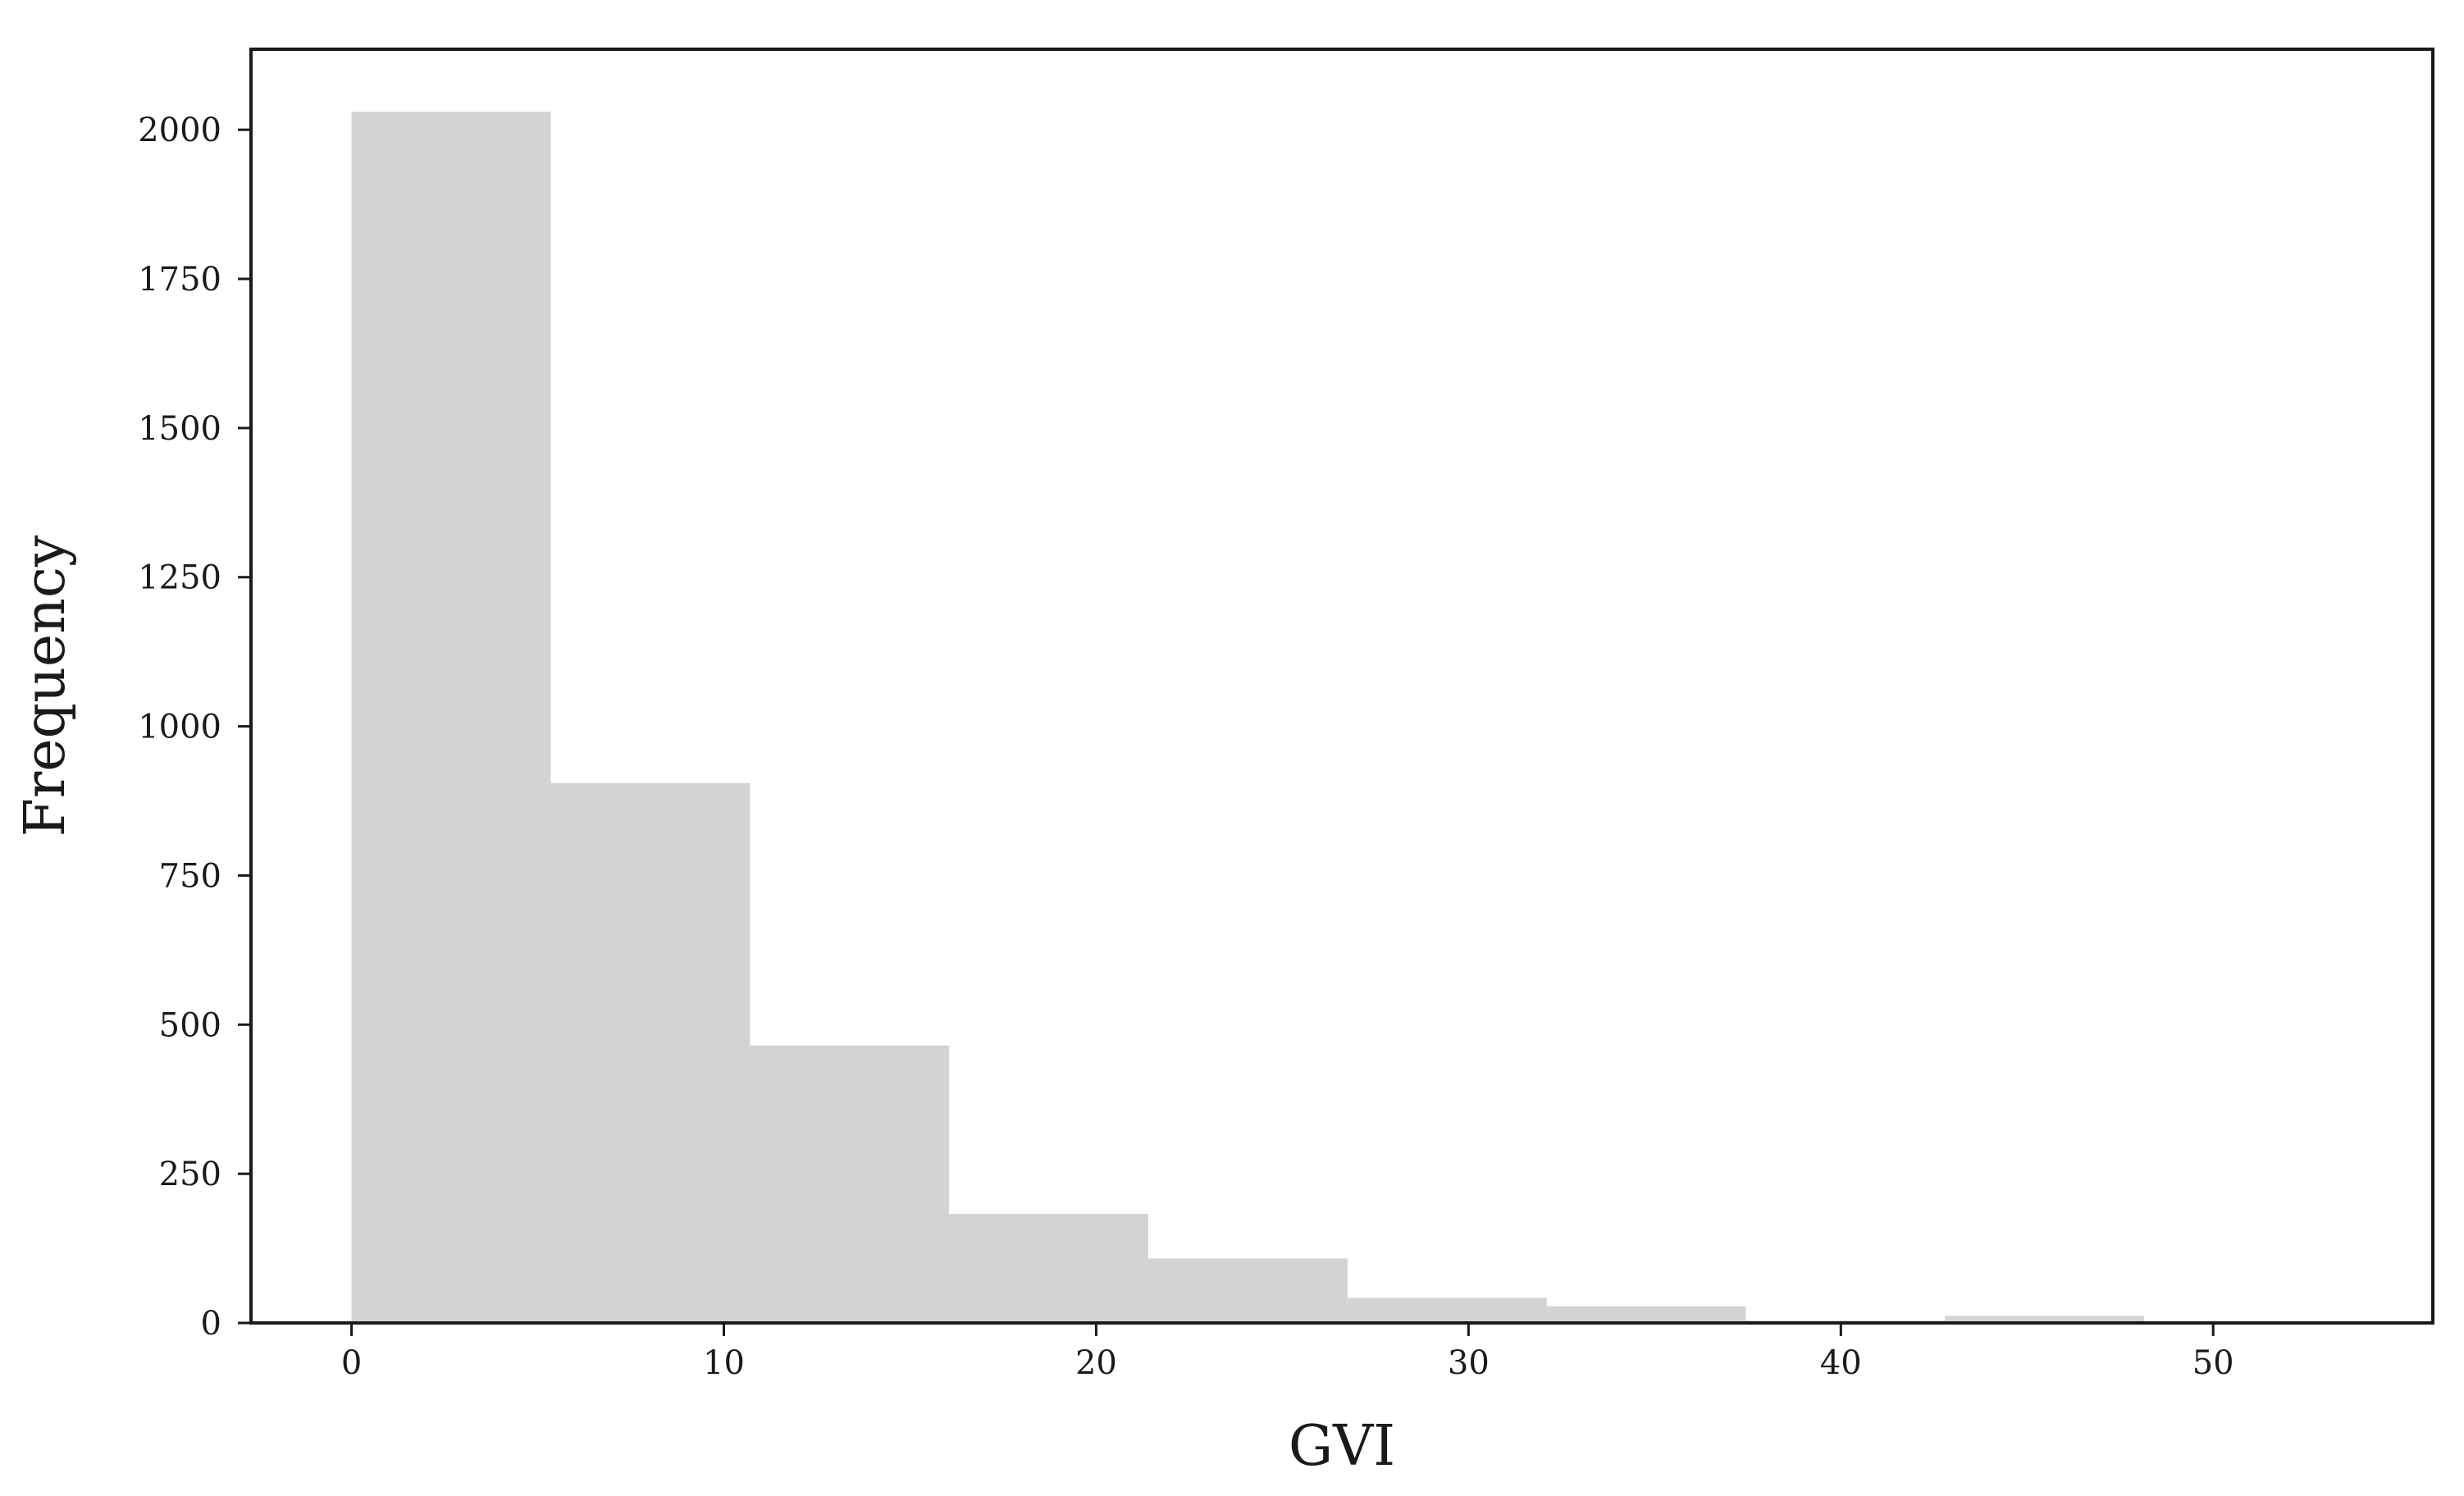 This screenshot has height=1496, width=2464. I want to click on x-tick-label: 10, so click(724, 1363).